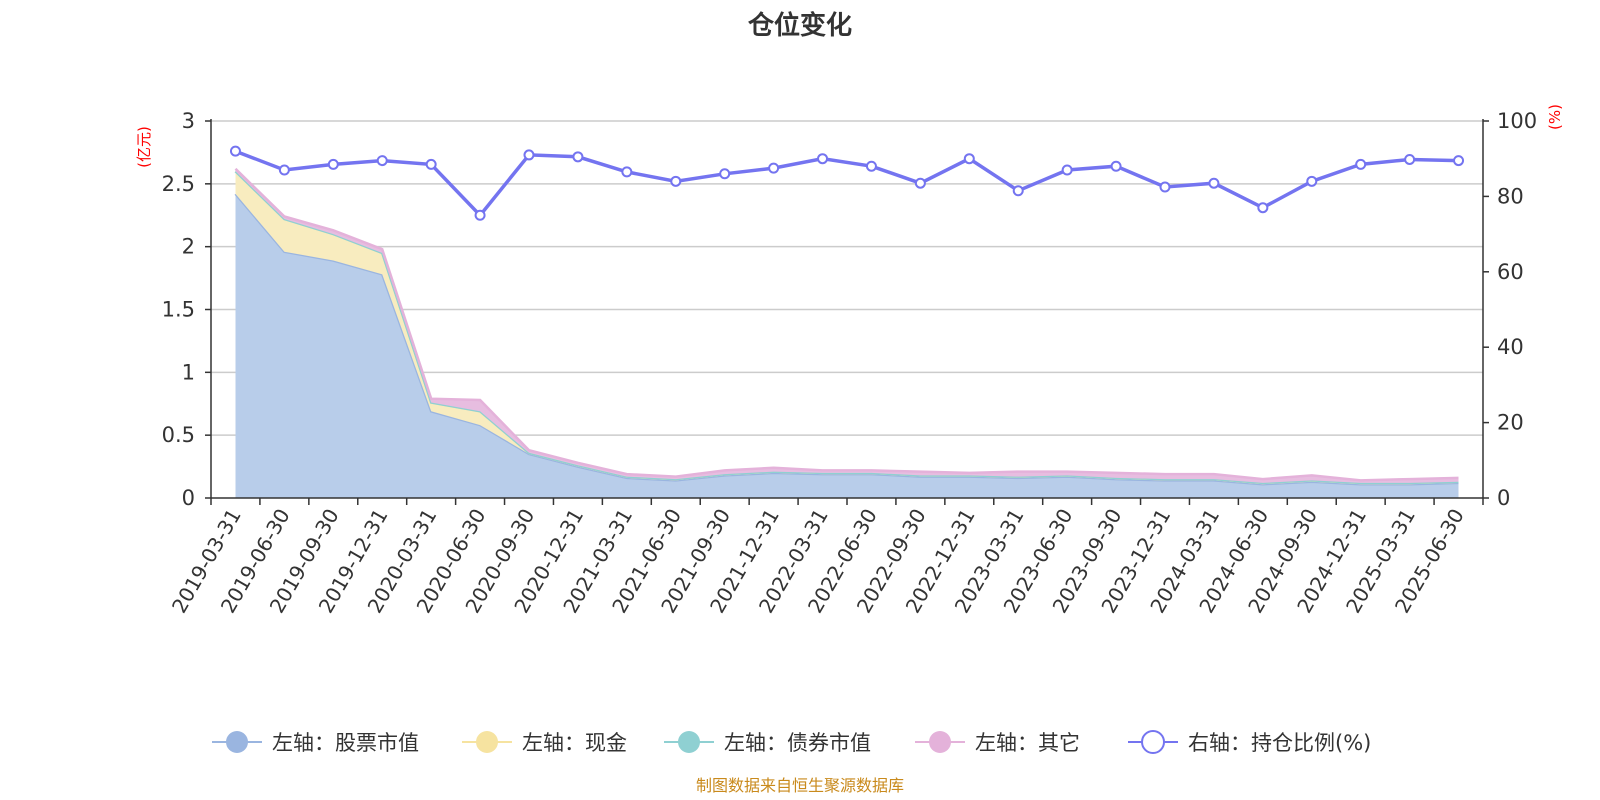 Image resolution: width=1600 pixels, height=800 pixels. What do you see at coordinates (799, 25) in the screenshot?
I see `chart-title: 仓位变化` at bounding box center [799, 25].